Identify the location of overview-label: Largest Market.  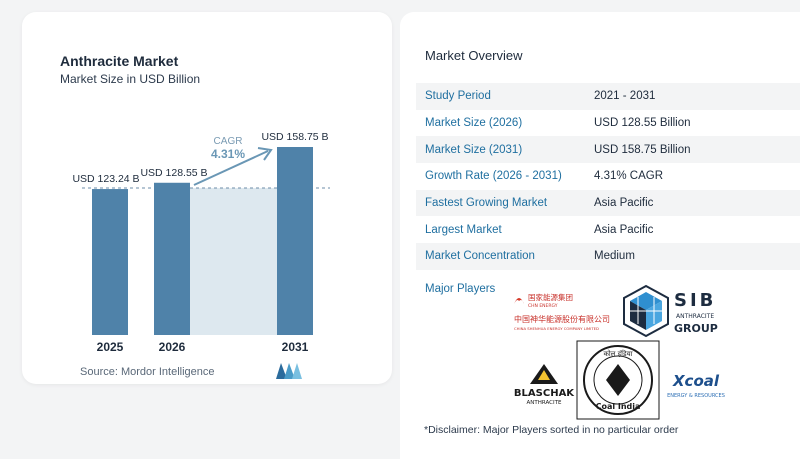
(463, 229).